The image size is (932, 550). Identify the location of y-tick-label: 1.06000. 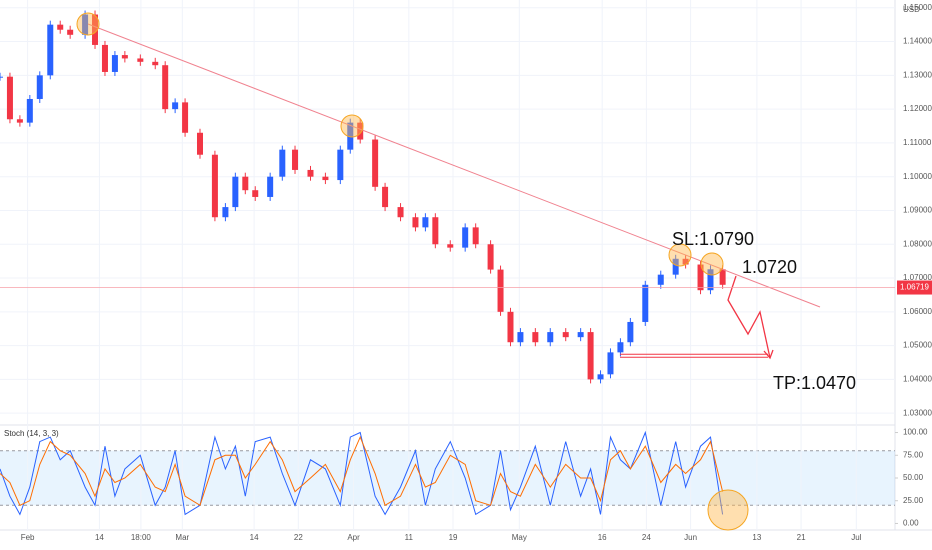
(917, 311).